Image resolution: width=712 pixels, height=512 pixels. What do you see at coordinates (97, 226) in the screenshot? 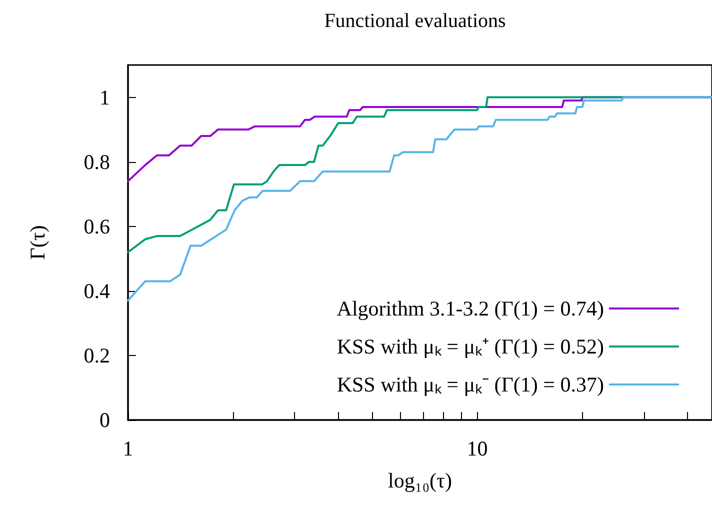
I see `y-tick-label: 0.6` at bounding box center [97, 226].